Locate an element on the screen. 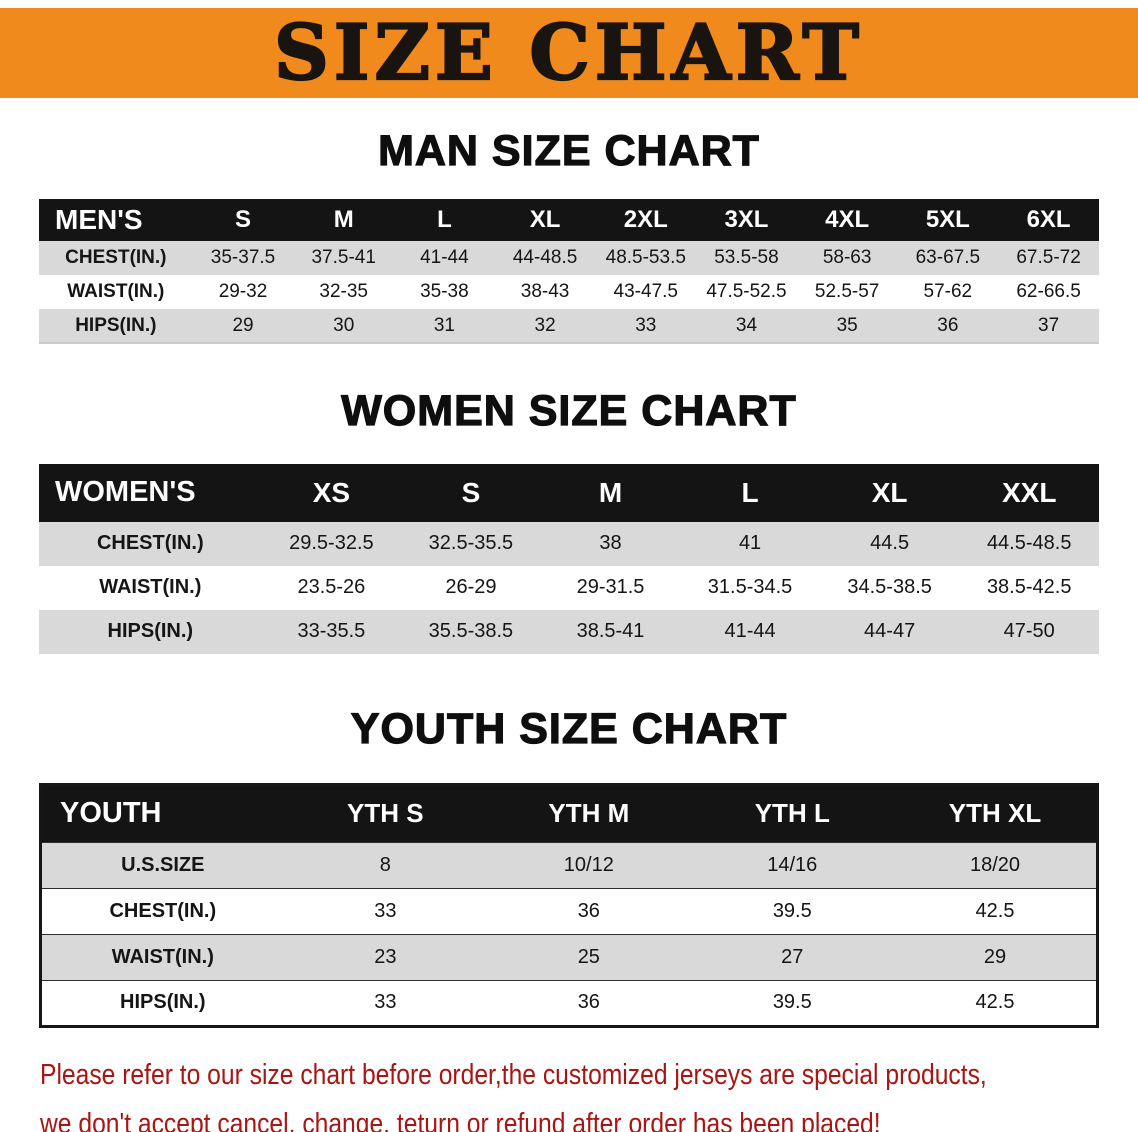 This screenshot has height=1132, width=1138. size-value-cell: 53.5-58 is located at coordinates (746, 258).